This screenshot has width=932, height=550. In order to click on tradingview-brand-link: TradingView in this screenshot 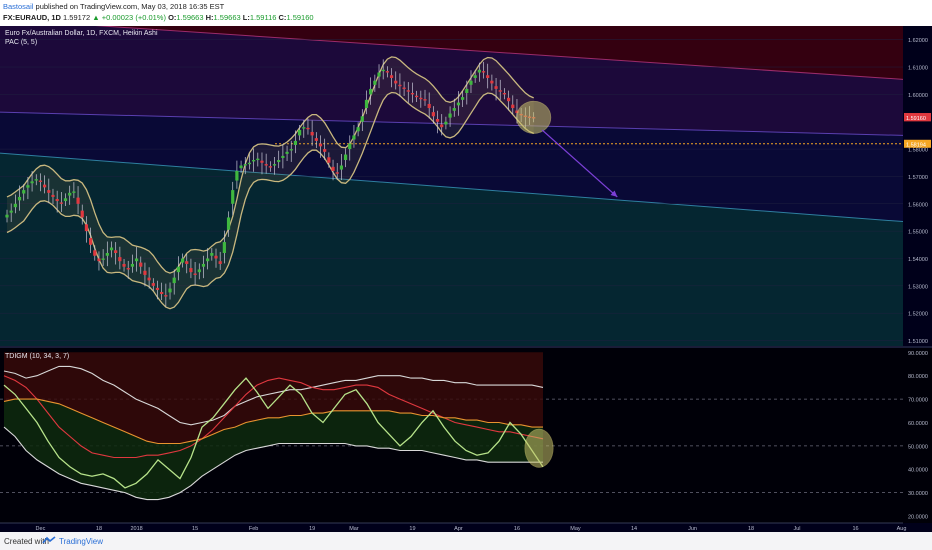, I will do `click(81, 541)`.